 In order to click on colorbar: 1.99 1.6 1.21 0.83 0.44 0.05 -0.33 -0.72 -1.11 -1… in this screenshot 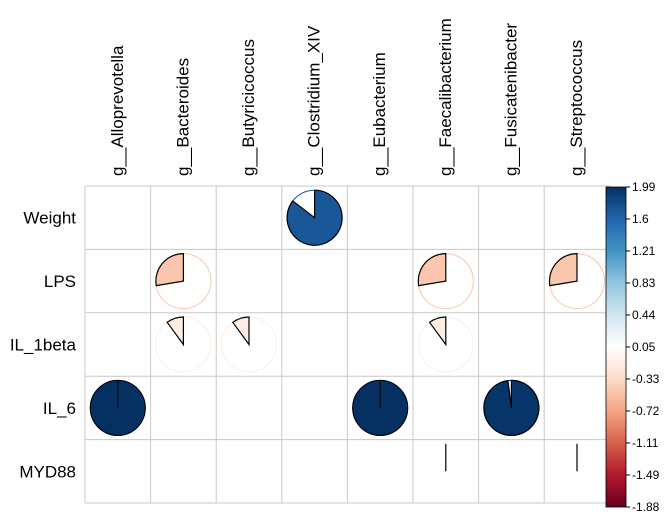, I will do `click(632, 347)`.